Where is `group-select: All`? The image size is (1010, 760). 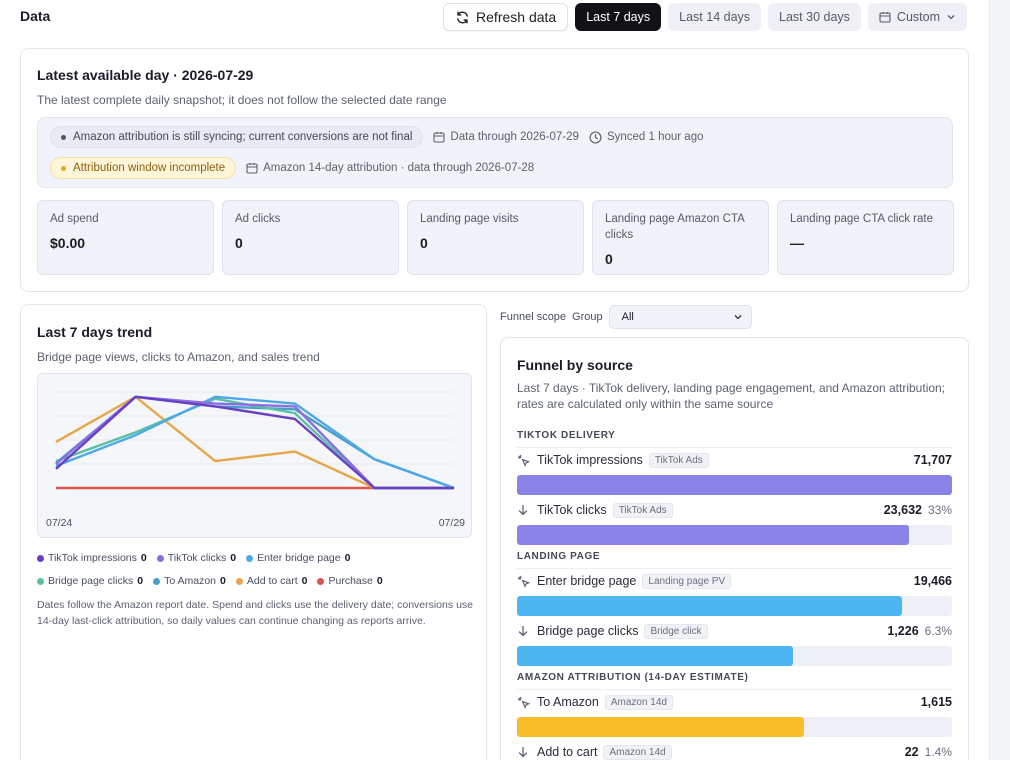 group-select: All is located at coordinates (680, 317).